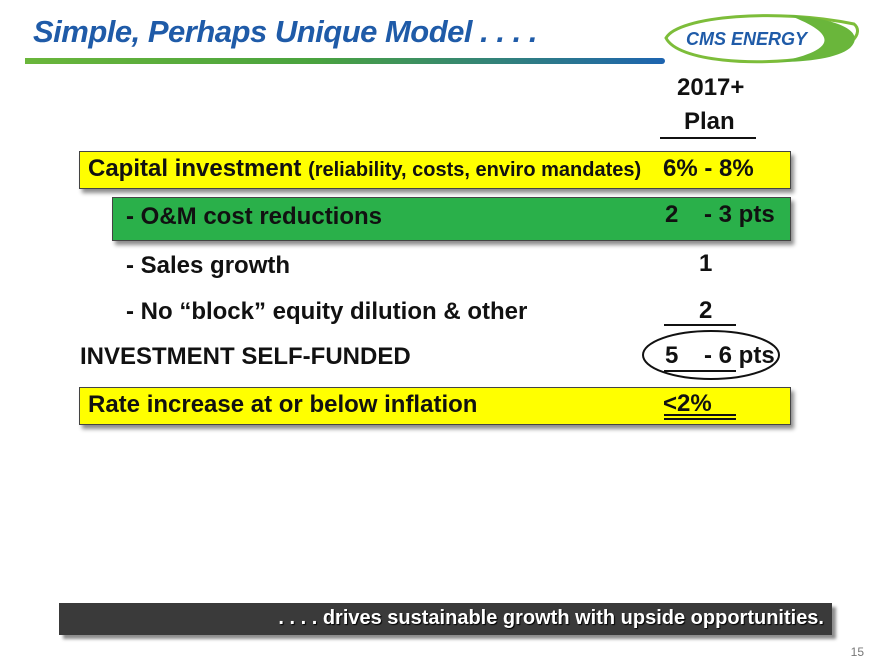  I want to click on capital-investment-text: Capital investment, so click(195, 168).